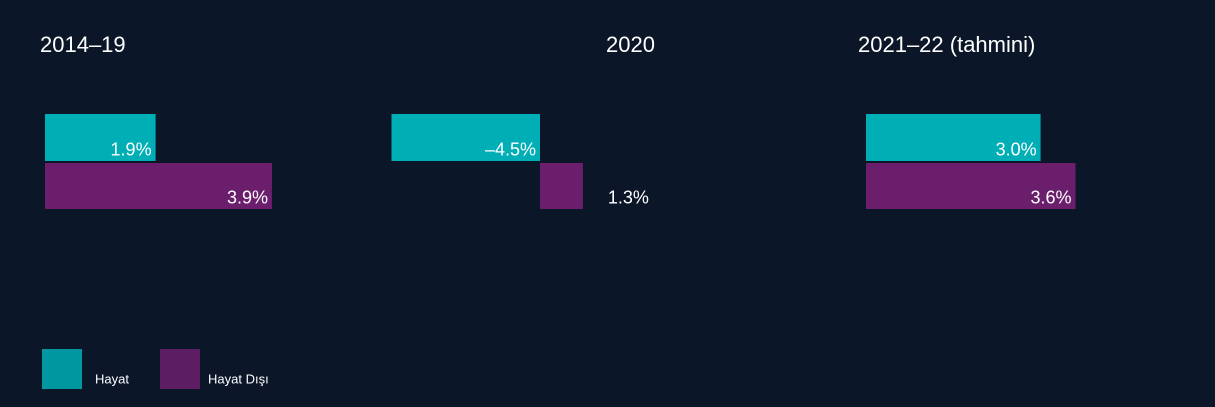 Image resolution: width=1215 pixels, height=407 pixels. I want to click on panel-title: 2014–19, so click(83, 44).